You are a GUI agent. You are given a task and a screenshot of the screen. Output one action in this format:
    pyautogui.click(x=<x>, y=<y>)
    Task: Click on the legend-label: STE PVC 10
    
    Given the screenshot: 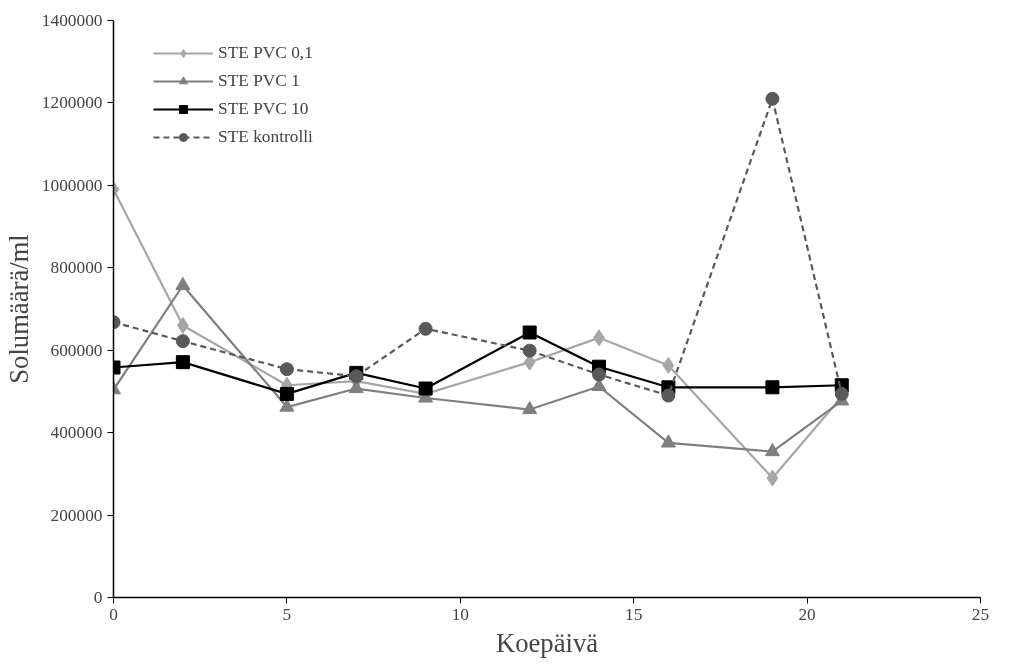 What is the action you would take?
    pyautogui.click(x=263, y=109)
    